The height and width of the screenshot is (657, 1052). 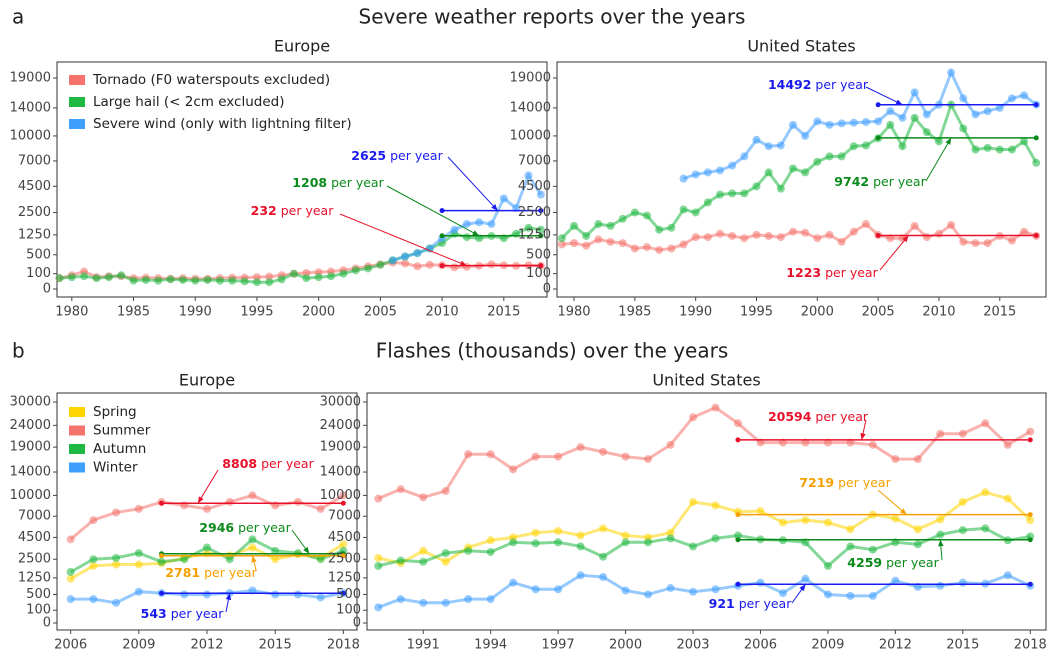 What do you see at coordinates (30, 425) in the screenshot?
I see `y-tick-label: 24000` at bounding box center [30, 425].